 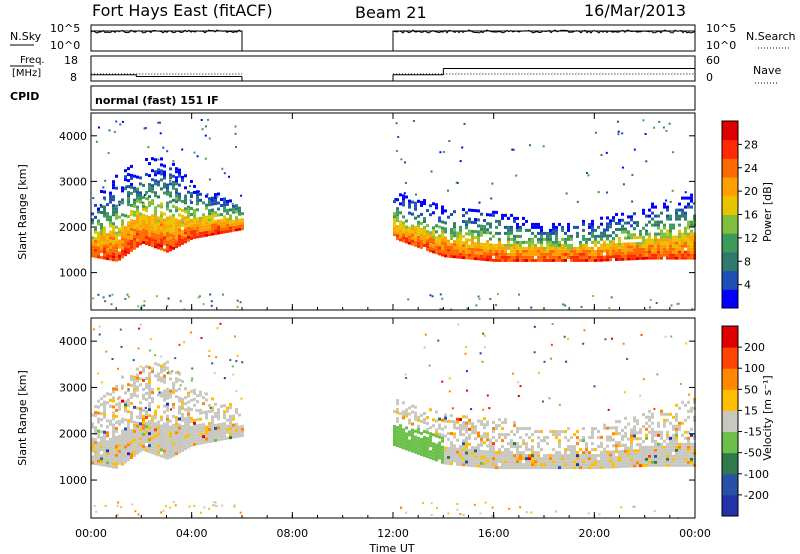 I want to click on velocity-near-speck, so click(x=431, y=503).